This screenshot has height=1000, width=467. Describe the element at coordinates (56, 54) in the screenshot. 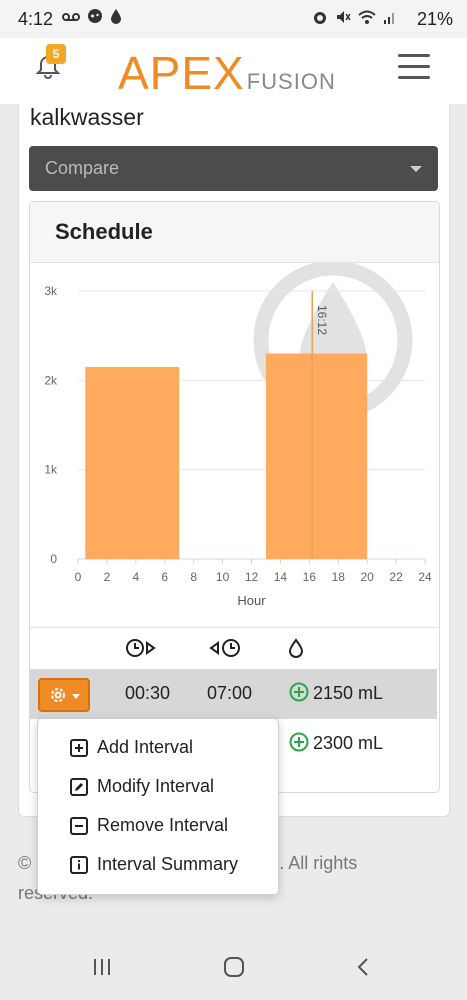

I see `notification-badge: 5` at that location.